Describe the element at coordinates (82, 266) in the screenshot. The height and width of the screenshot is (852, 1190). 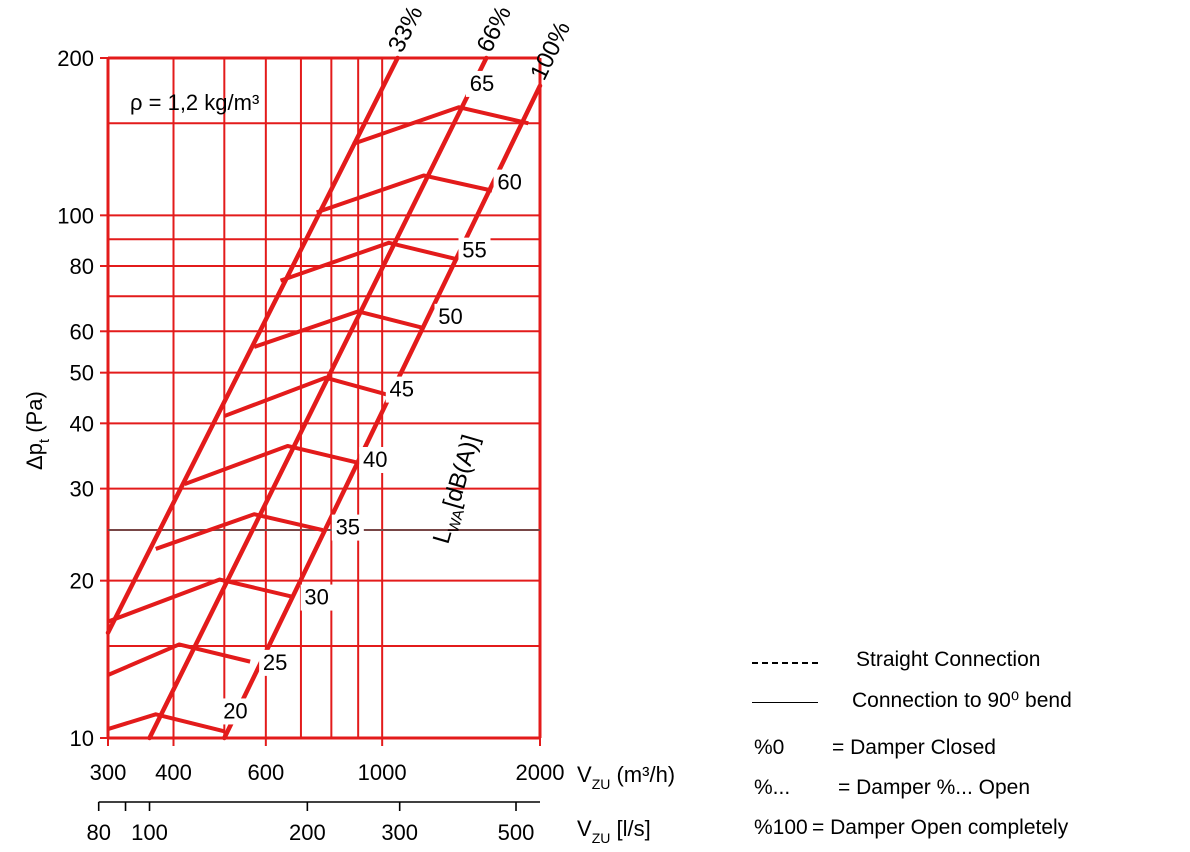
I see `y-tick-label: 80` at that location.